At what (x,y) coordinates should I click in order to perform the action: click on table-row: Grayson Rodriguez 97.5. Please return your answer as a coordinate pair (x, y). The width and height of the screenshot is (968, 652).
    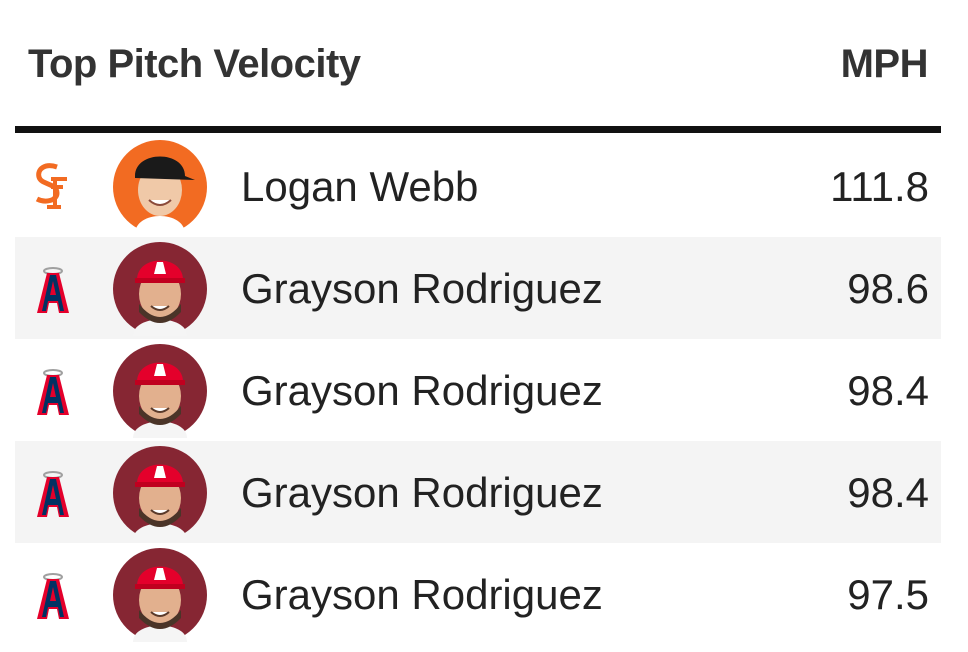
    Looking at the image, I should click on (478, 594).